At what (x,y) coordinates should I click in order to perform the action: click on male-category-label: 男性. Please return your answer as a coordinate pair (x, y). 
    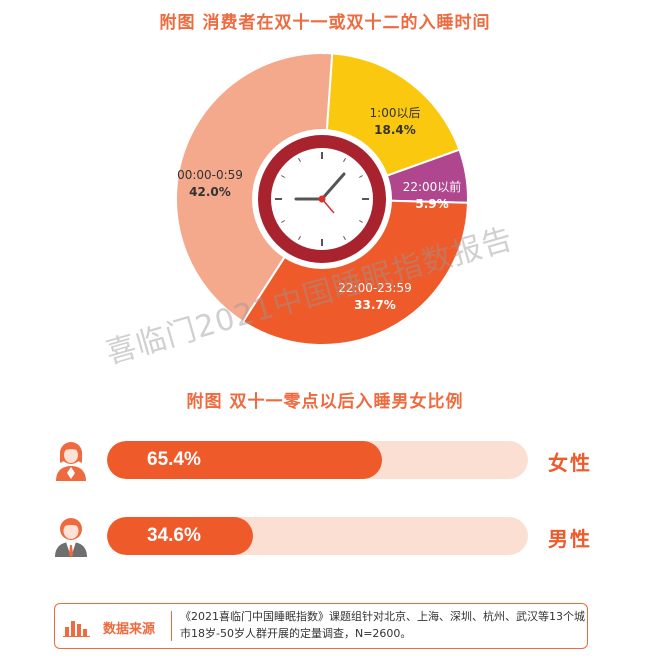
    Looking at the image, I should click on (570, 539).